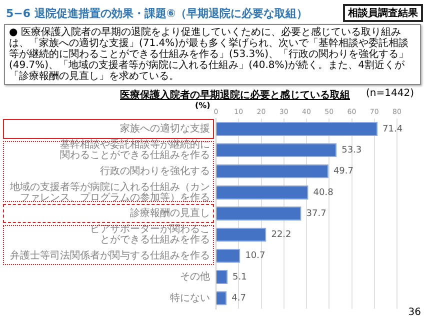 This screenshot has height=320, width=427. What do you see at coordinates (414, 312) in the screenshot?
I see `text: 36` at bounding box center [414, 312].